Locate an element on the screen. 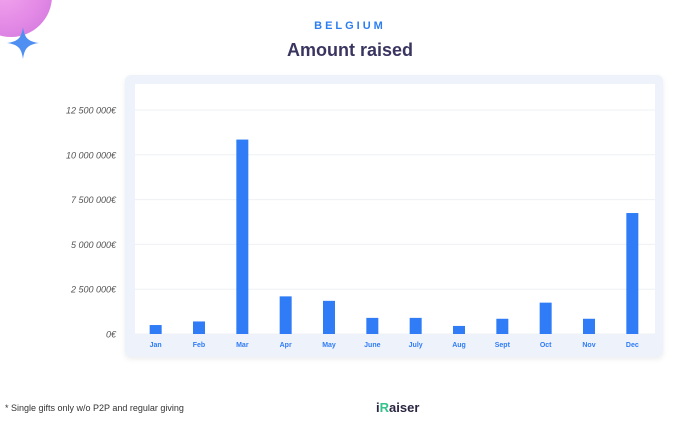  x-tick-label-july: July is located at coordinates (416, 345).